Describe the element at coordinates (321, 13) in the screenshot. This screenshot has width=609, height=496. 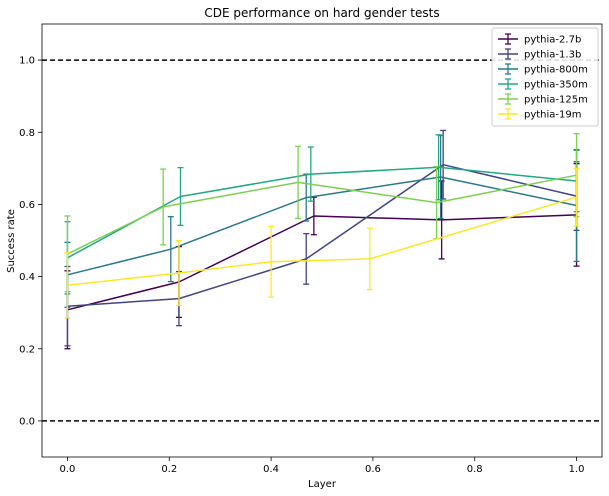
I see `chart-title: CDE performance on hard gender tests` at that location.